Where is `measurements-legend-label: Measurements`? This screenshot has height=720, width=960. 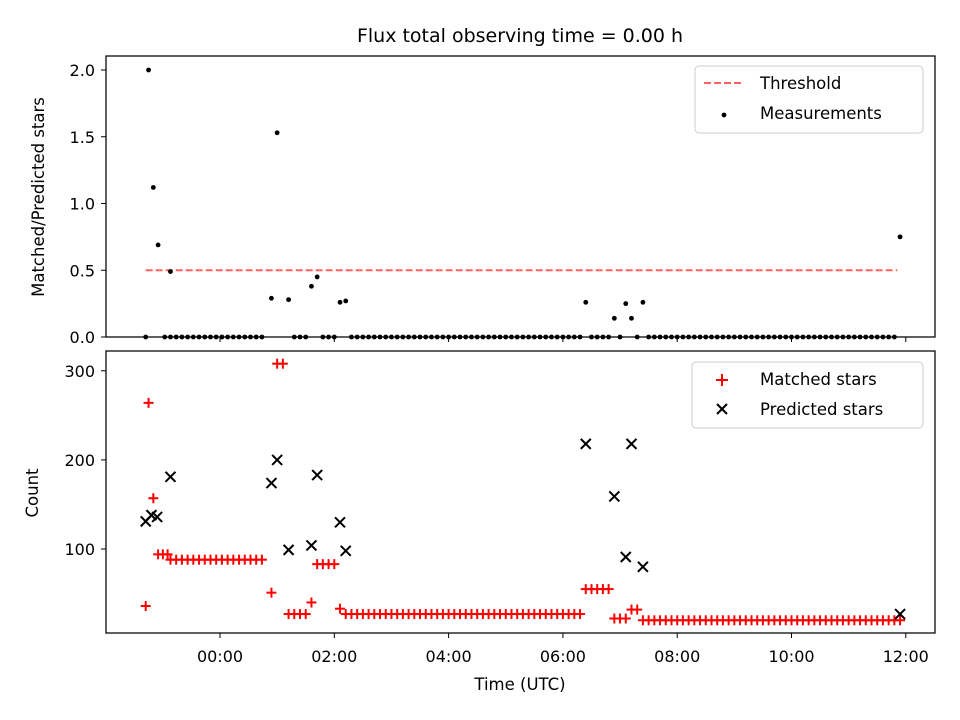
measurements-legend-label: Measurements is located at coordinates (821, 113).